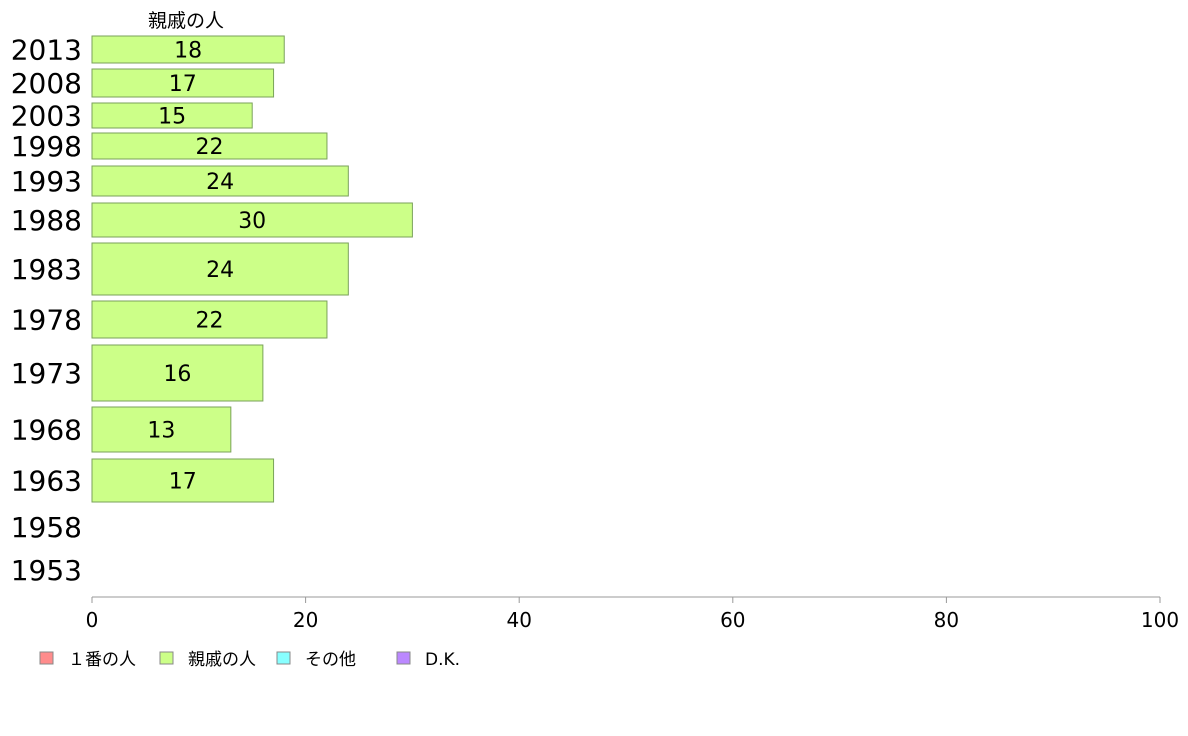 The width and height of the screenshot is (1188, 736). Describe the element at coordinates (442, 660) in the screenshot. I see `legend-label: D.K.` at that location.